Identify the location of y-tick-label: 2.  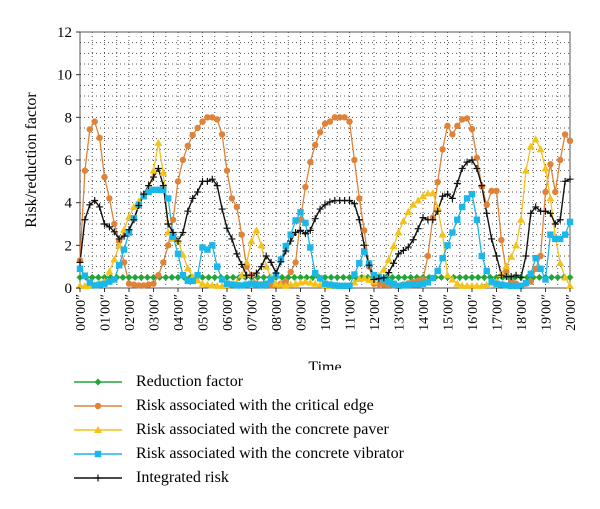
(69, 246).